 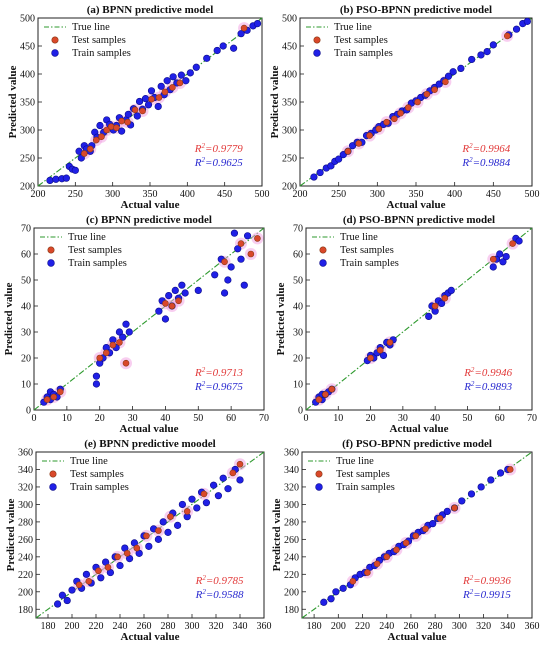 I want to click on x-tick-label: 450, so click(x=224, y=194).